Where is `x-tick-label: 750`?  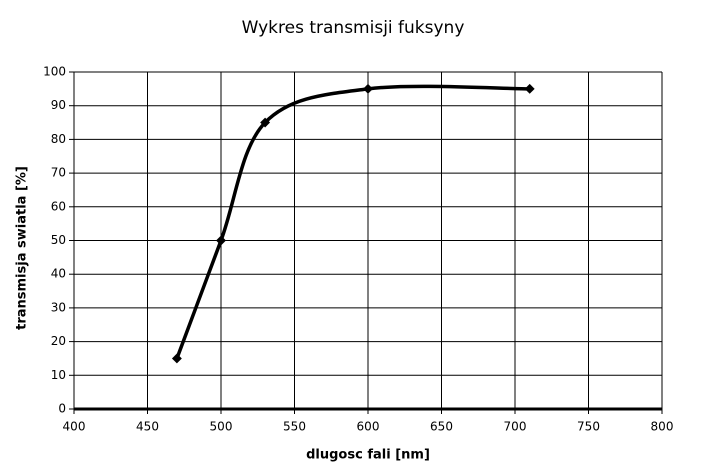
x-tick-label: 750 is located at coordinates (588, 427).